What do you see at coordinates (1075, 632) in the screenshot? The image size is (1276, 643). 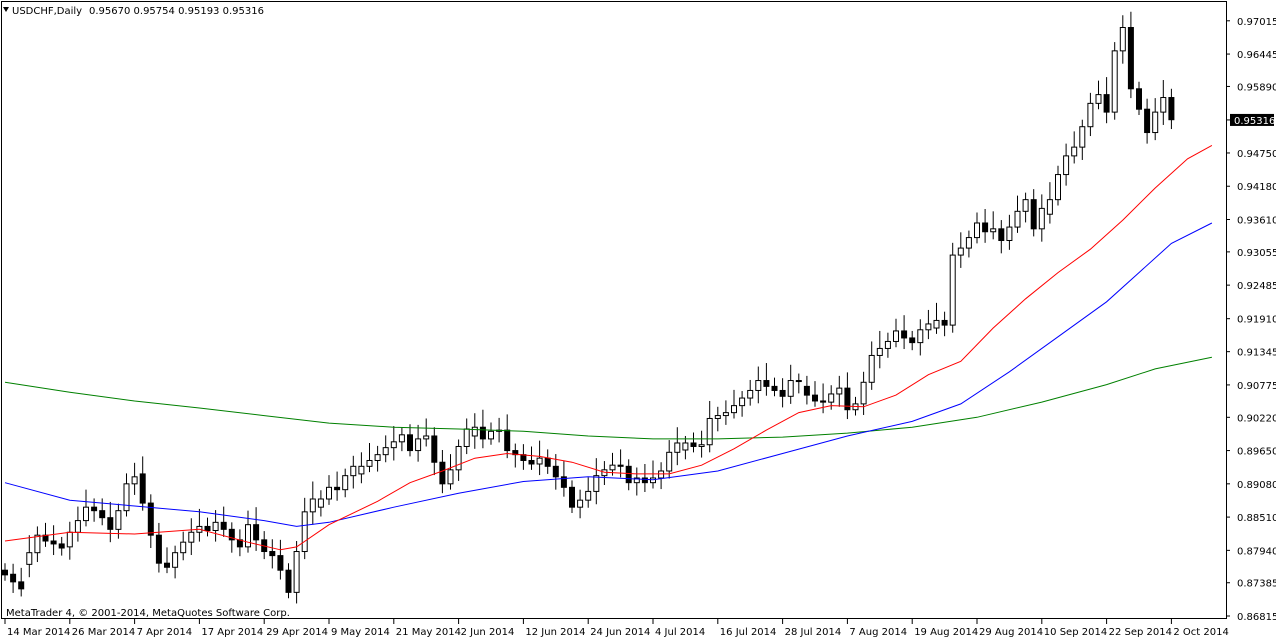 I see `time-tick-label: 10 Sep 2014` at bounding box center [1075, 632].